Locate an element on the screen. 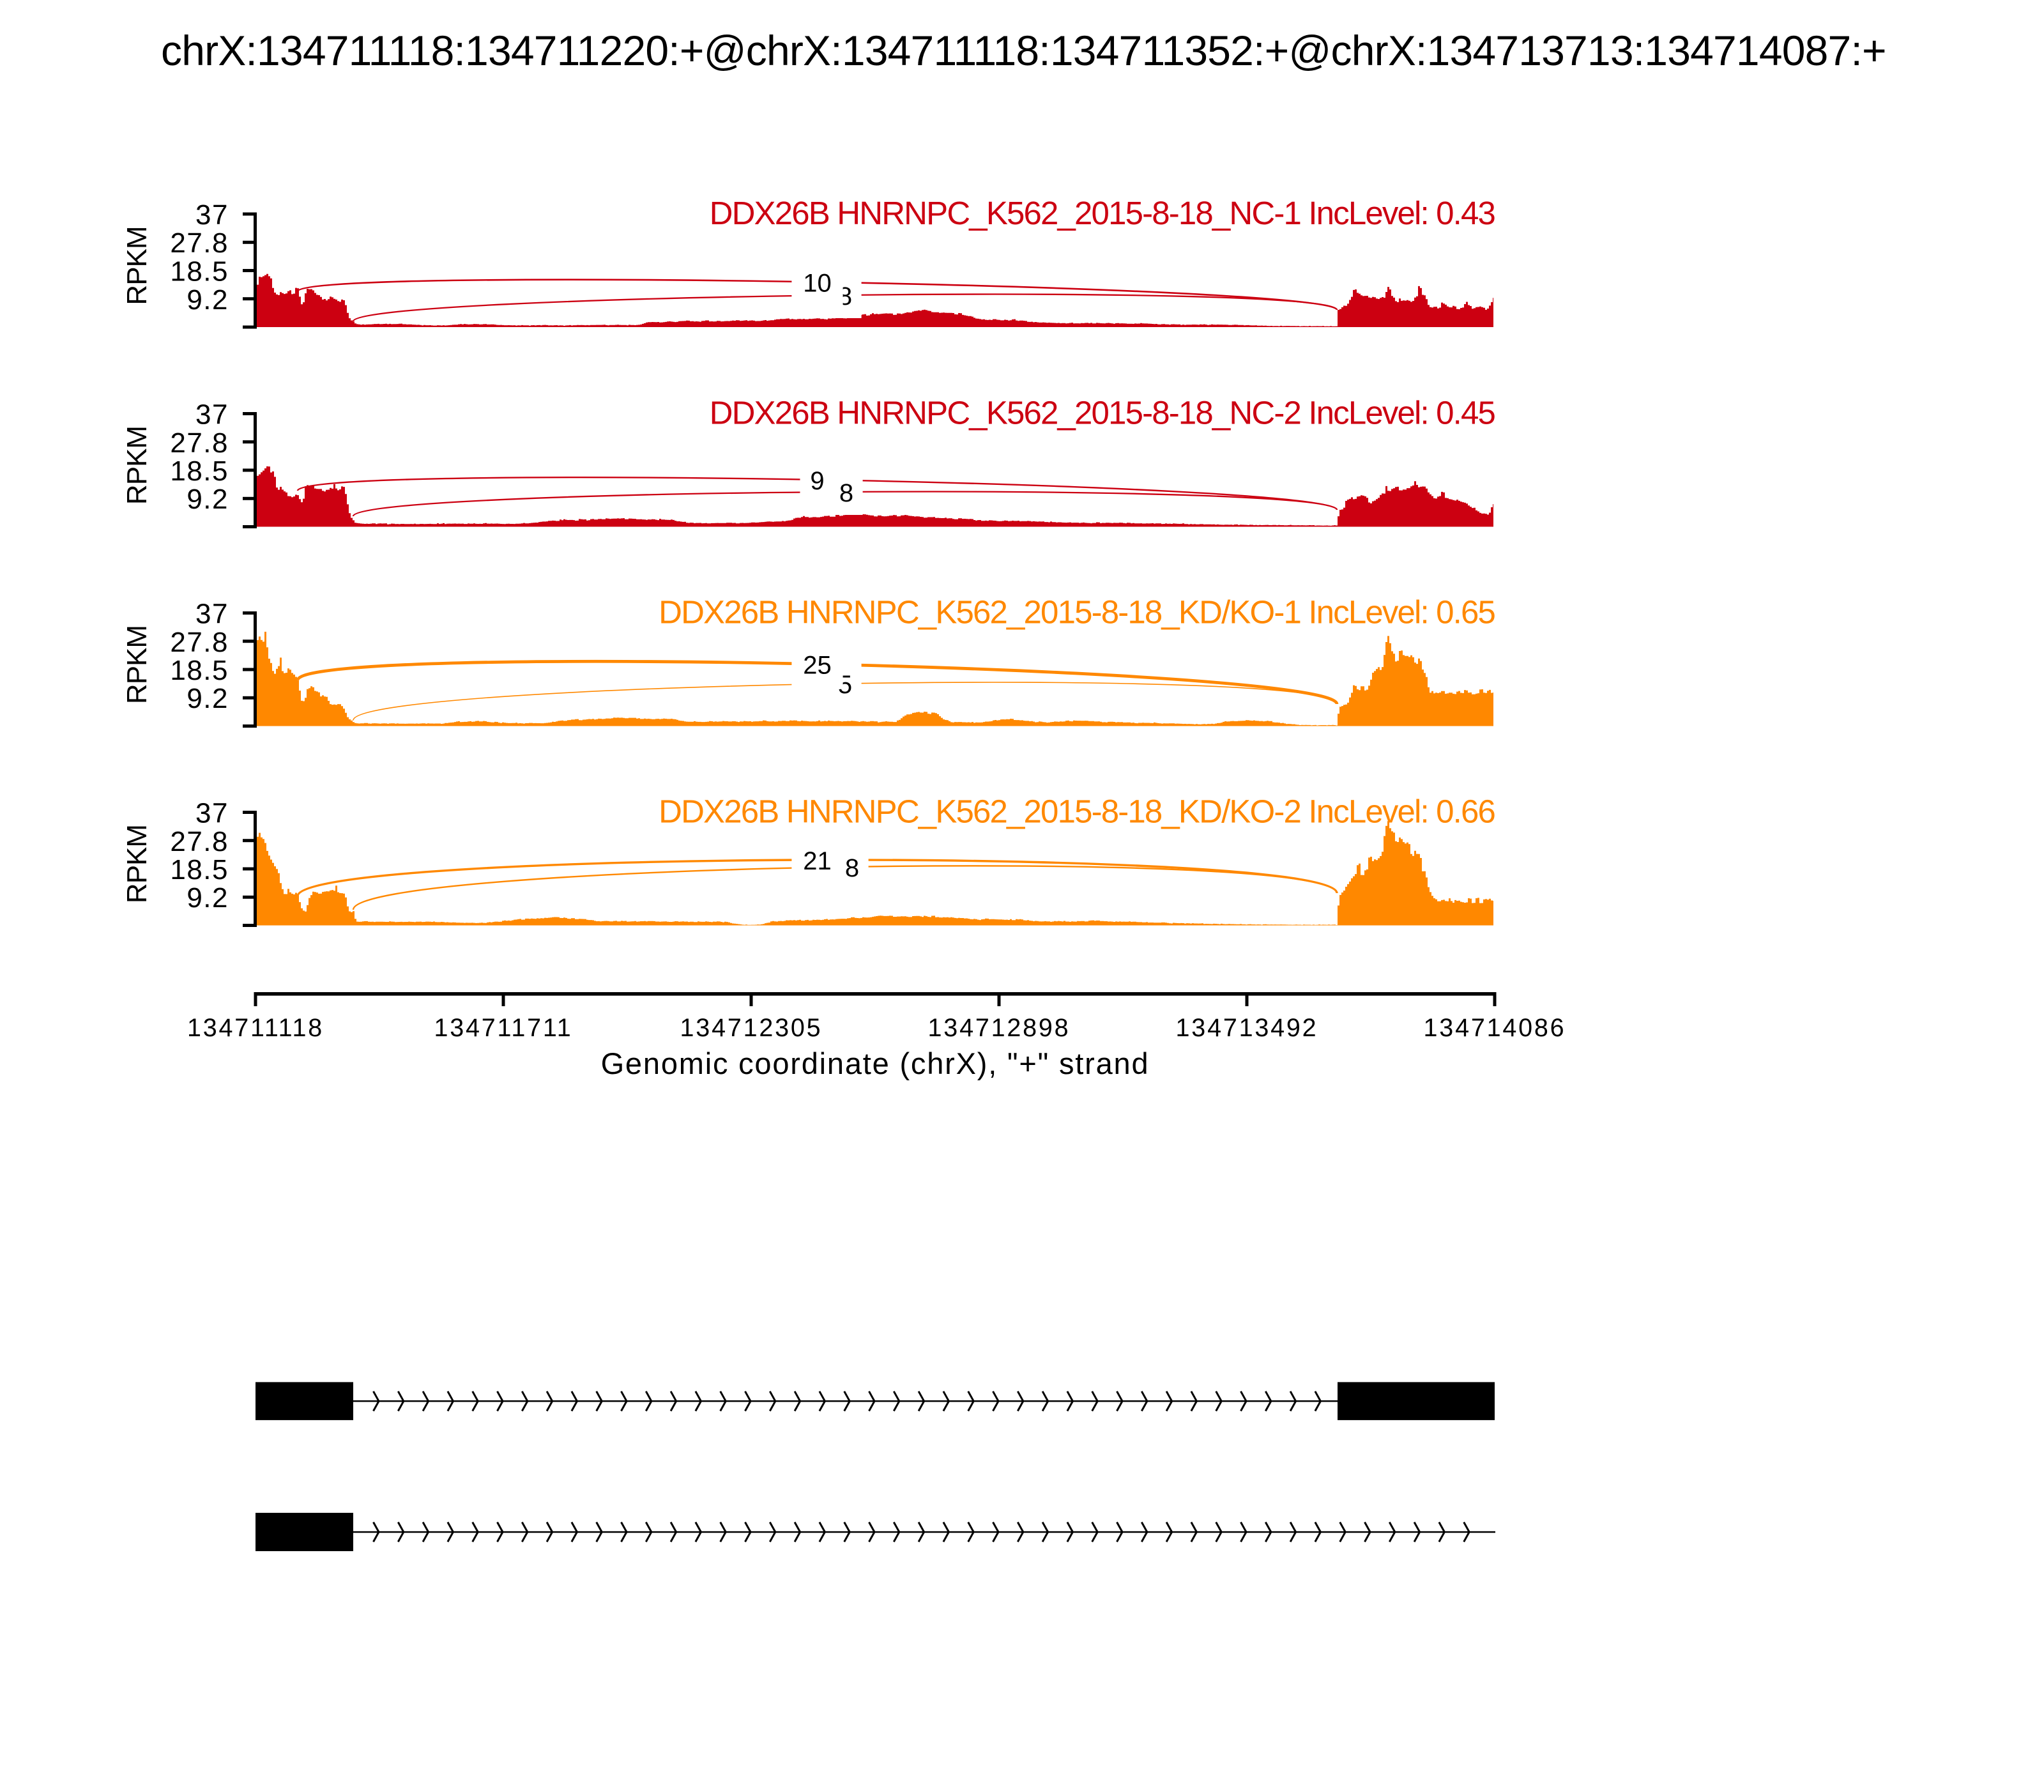  svg-text: 21 is located at coordinates (817, 861).